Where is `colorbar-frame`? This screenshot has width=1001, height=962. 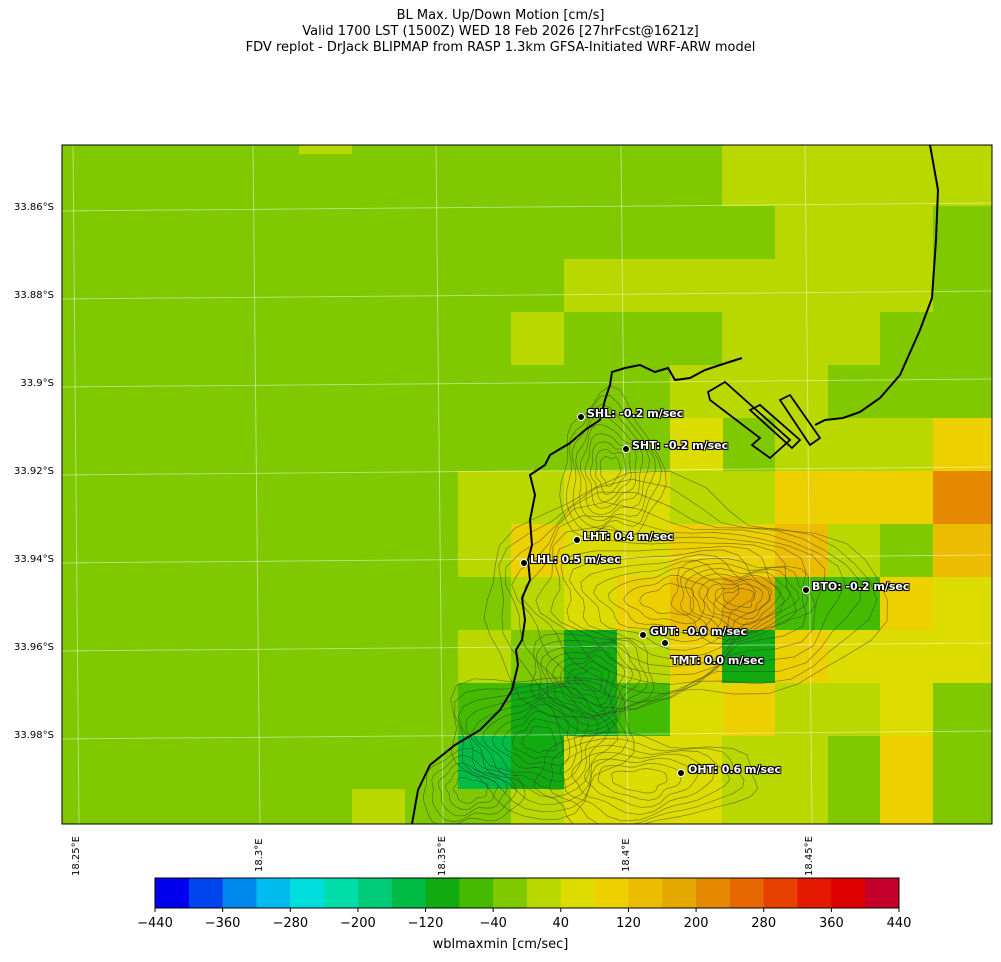 colorbar-frame is located at coordinates (527, 893).